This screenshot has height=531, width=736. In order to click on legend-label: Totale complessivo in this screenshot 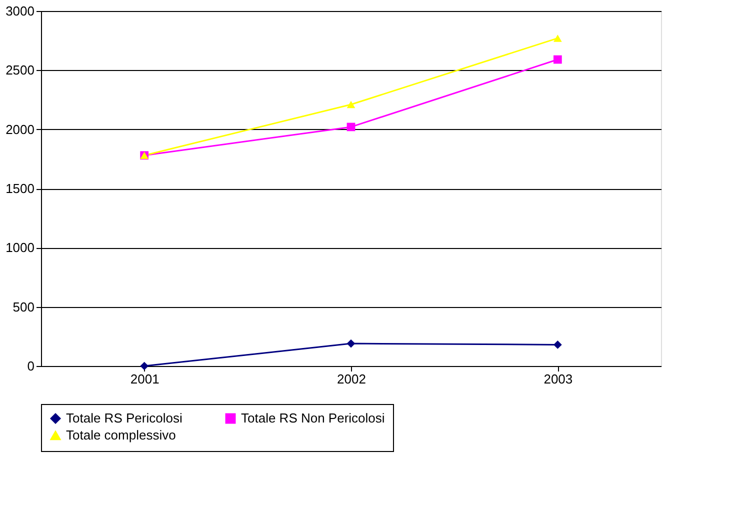, I will do `click(121, 435)`.